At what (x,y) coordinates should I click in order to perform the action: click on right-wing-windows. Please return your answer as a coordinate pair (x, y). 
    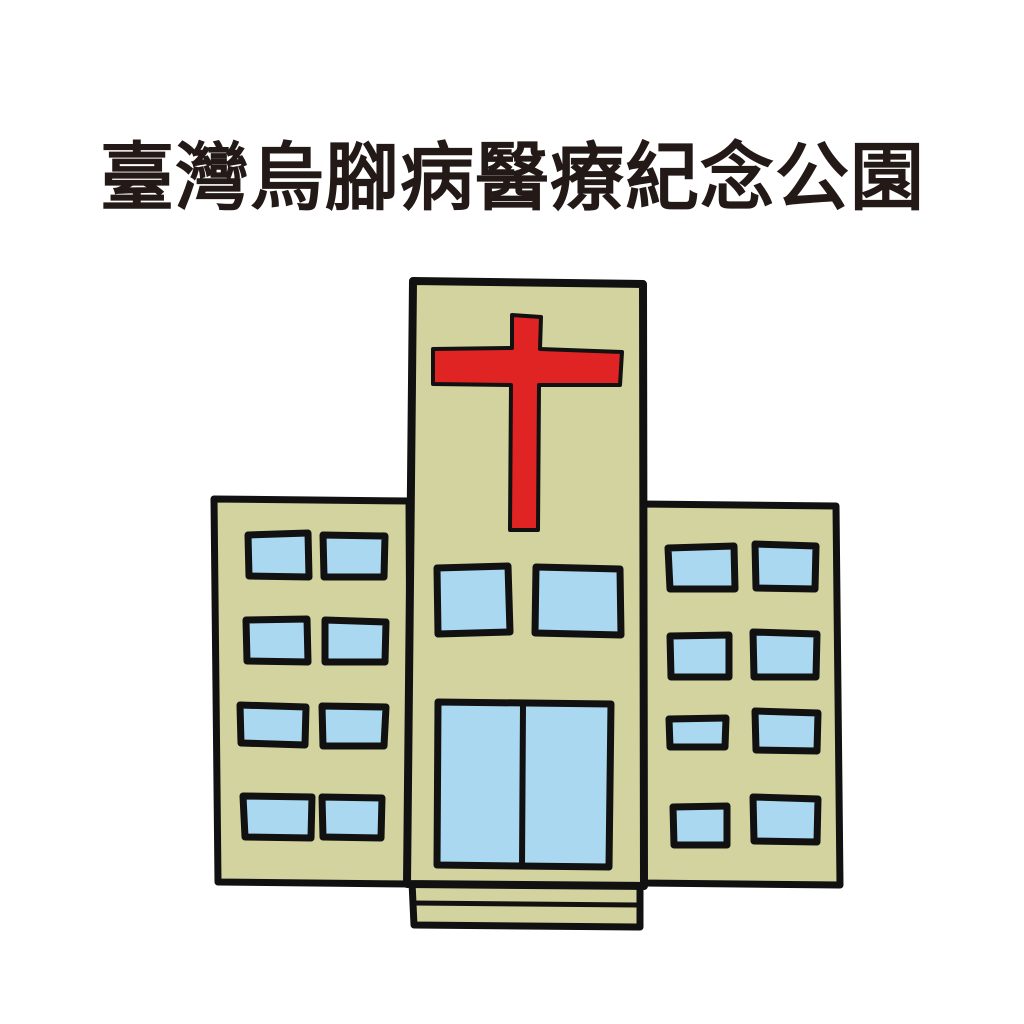
    Looking at the image, I should click on (743, 694).